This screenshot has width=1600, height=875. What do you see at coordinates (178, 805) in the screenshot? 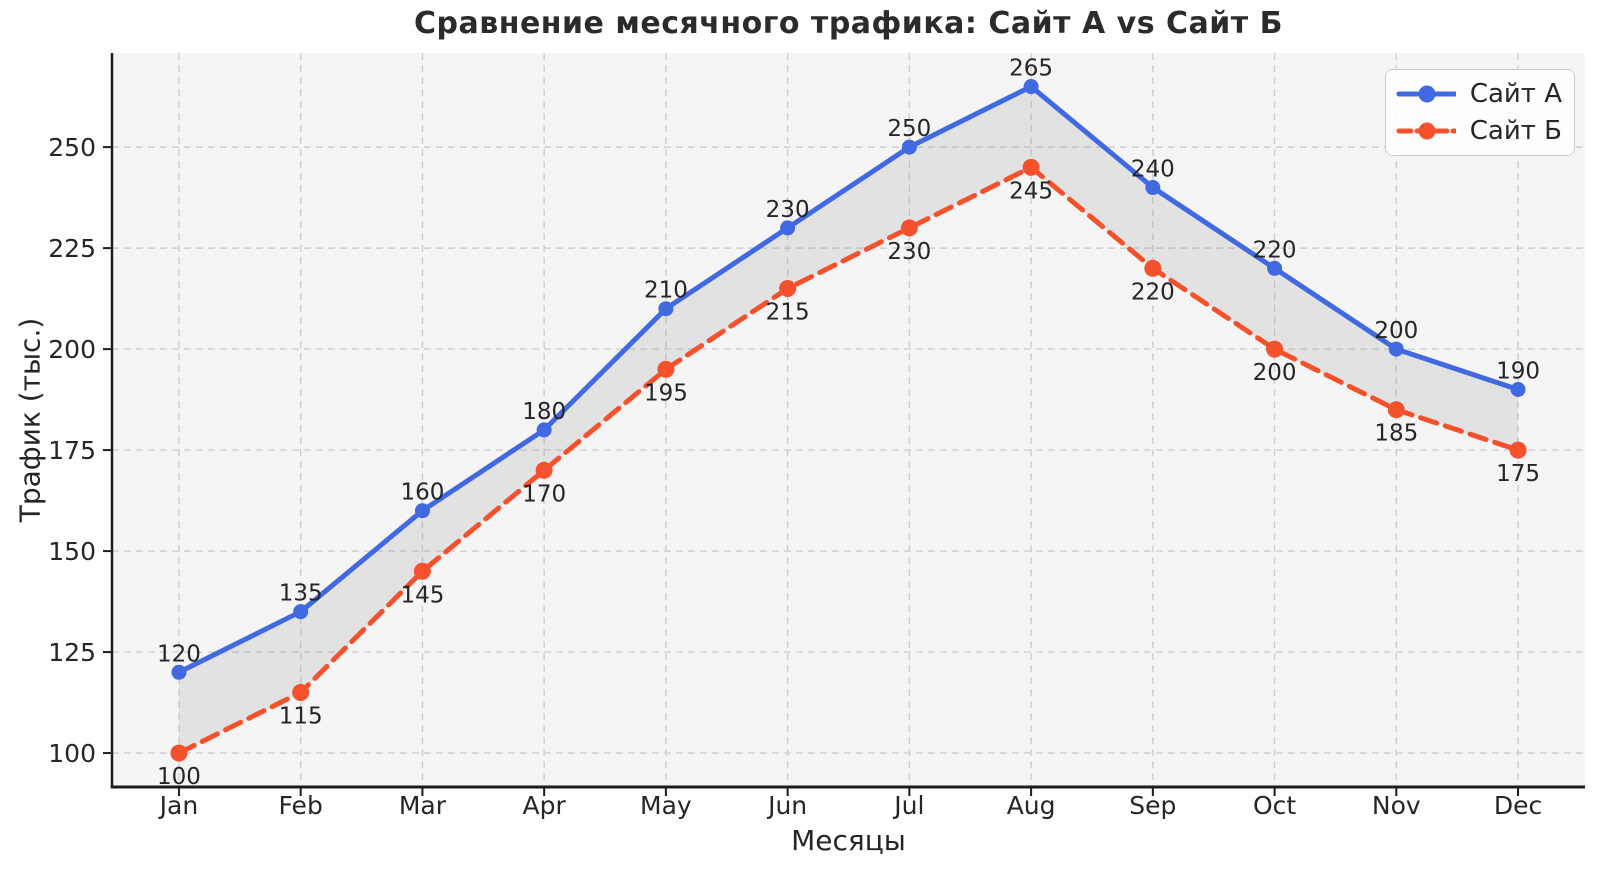
I see `x-tick-label: Jan` at bounding box center [178, 805].